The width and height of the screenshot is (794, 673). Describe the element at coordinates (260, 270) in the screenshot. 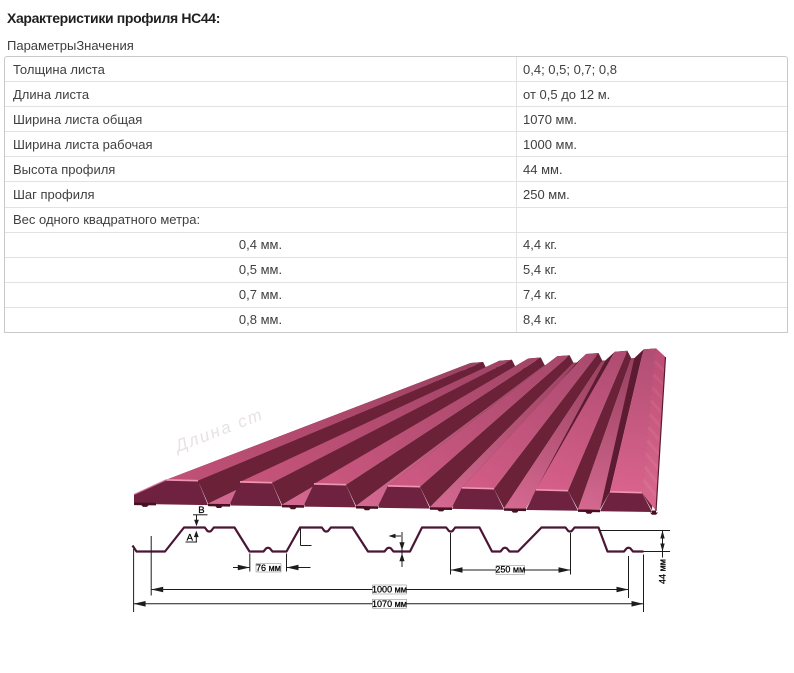

I see `param-cell: 0,5 мм.` at that location.